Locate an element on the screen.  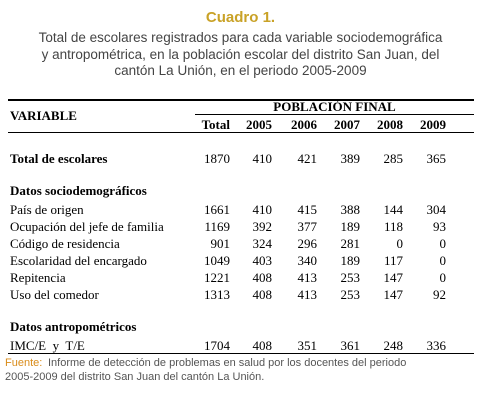
cell: 1704 is located at coordinates (217, 345).